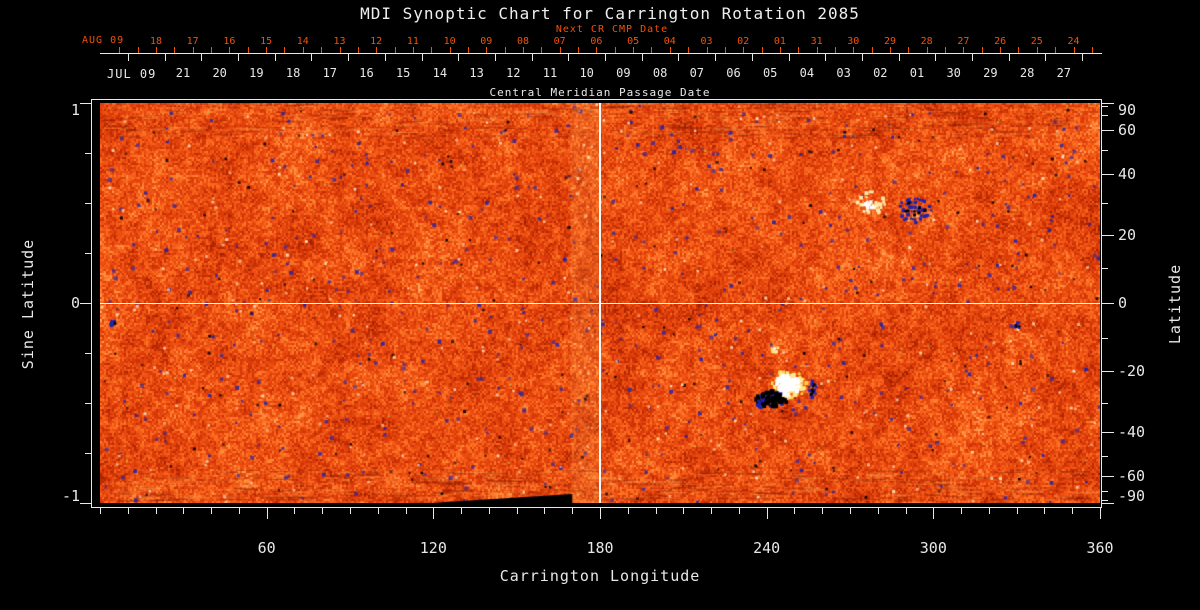 This screenshot has width=1200, height=610. What do you see at coordinates (88, 403) in the screenshot?
I see `sine-minor-tick` at bounding box center [88, 403].